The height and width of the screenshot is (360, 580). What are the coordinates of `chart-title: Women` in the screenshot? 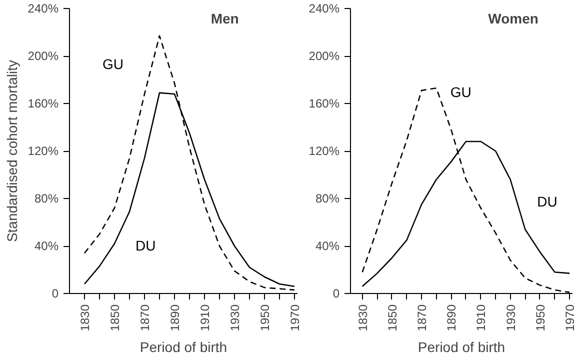 It's located at (513, 18).